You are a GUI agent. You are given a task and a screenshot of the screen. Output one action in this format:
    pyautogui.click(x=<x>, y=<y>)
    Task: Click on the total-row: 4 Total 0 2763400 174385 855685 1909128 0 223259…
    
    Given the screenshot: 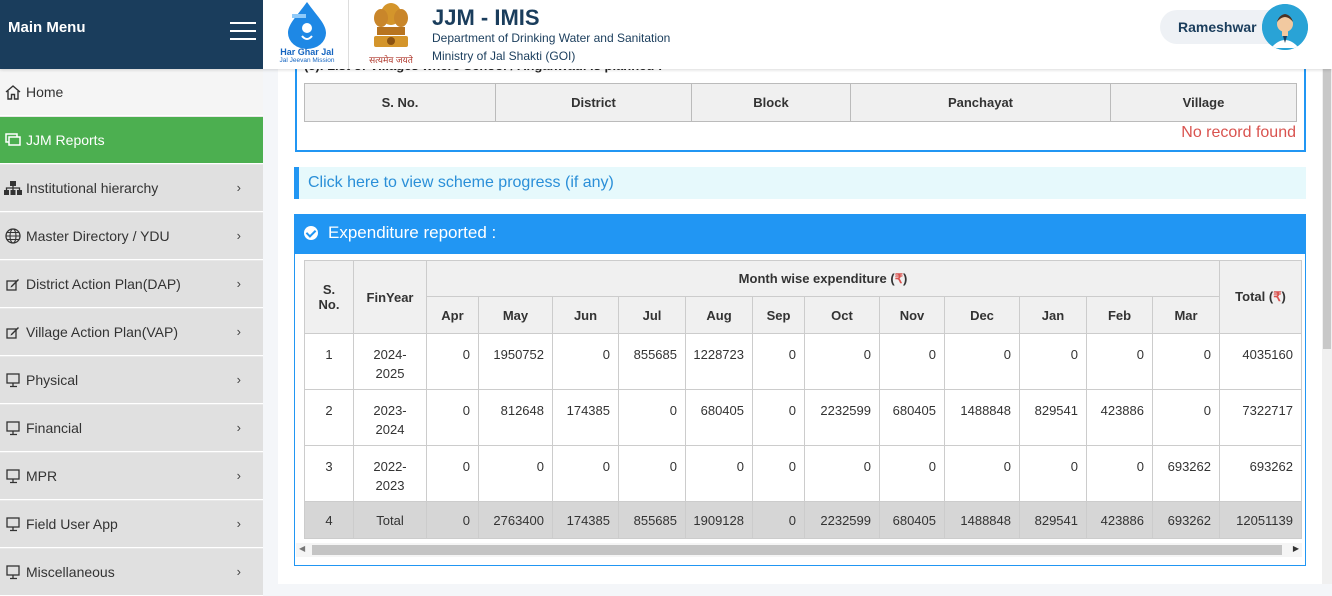 What is the action you would take?
    pyautogui.click(x=803, y=520)
    